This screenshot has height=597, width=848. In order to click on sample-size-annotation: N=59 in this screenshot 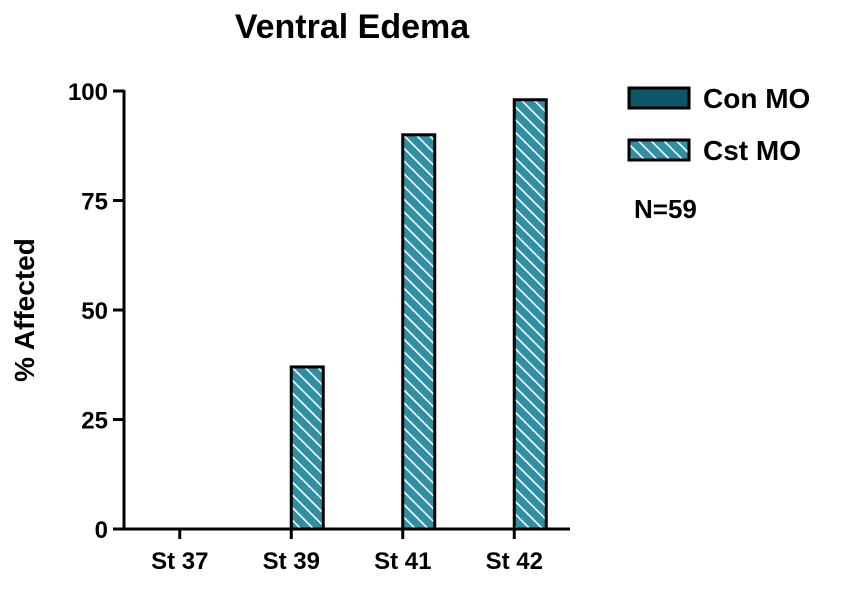, I will do `click(665, 209)`.